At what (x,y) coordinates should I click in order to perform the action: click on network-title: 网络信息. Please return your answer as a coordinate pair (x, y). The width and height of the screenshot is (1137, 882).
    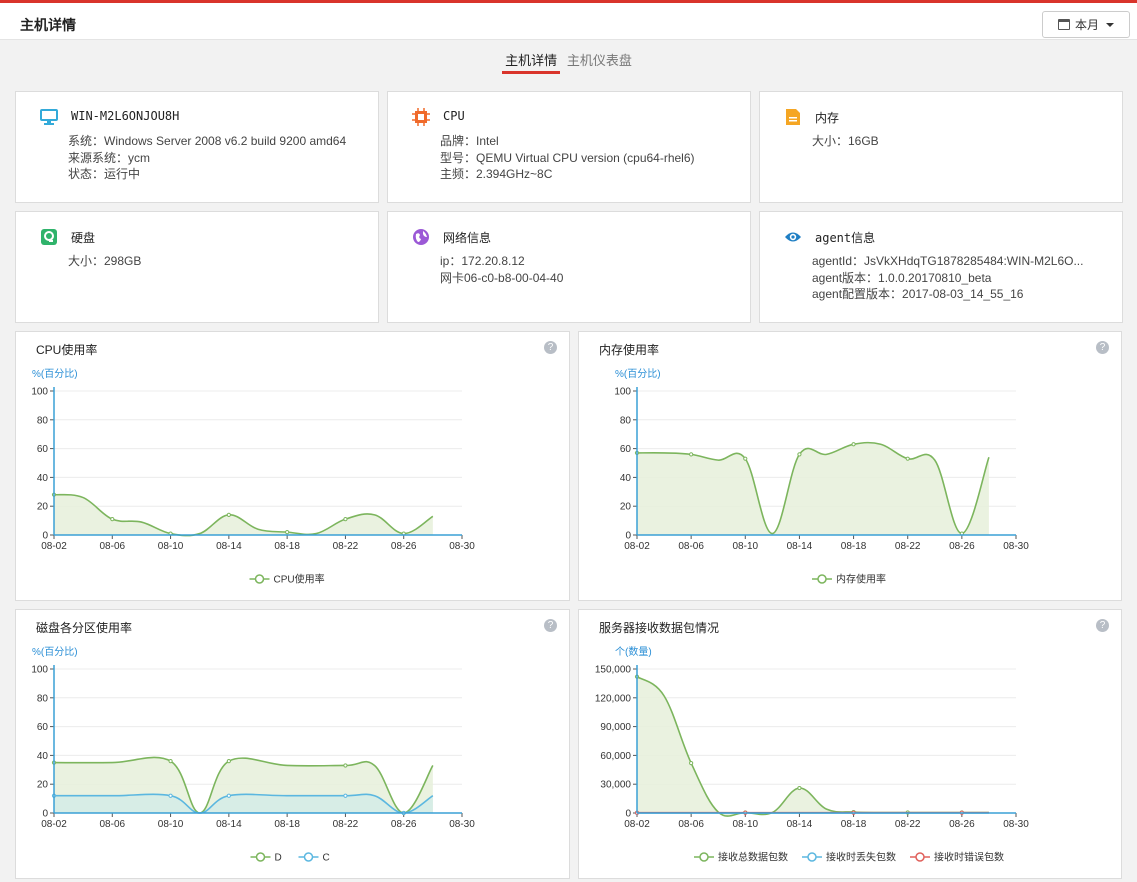
    Looking at the image, I should click on (467, 238).